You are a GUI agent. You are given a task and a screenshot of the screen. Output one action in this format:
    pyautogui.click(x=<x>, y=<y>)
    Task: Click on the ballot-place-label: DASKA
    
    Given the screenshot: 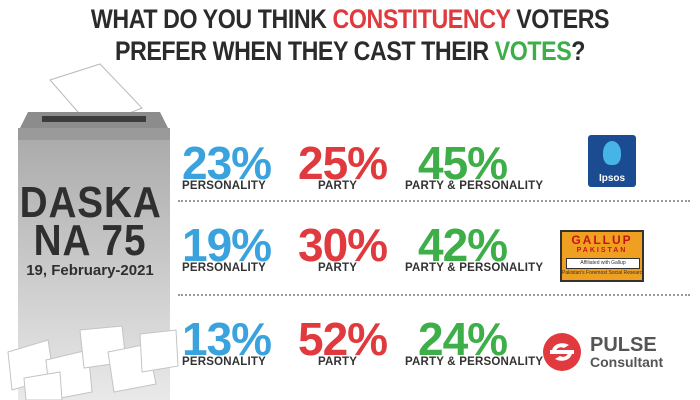 What is the action you would take?
    pyautogui.click(x=90, y=202)
    